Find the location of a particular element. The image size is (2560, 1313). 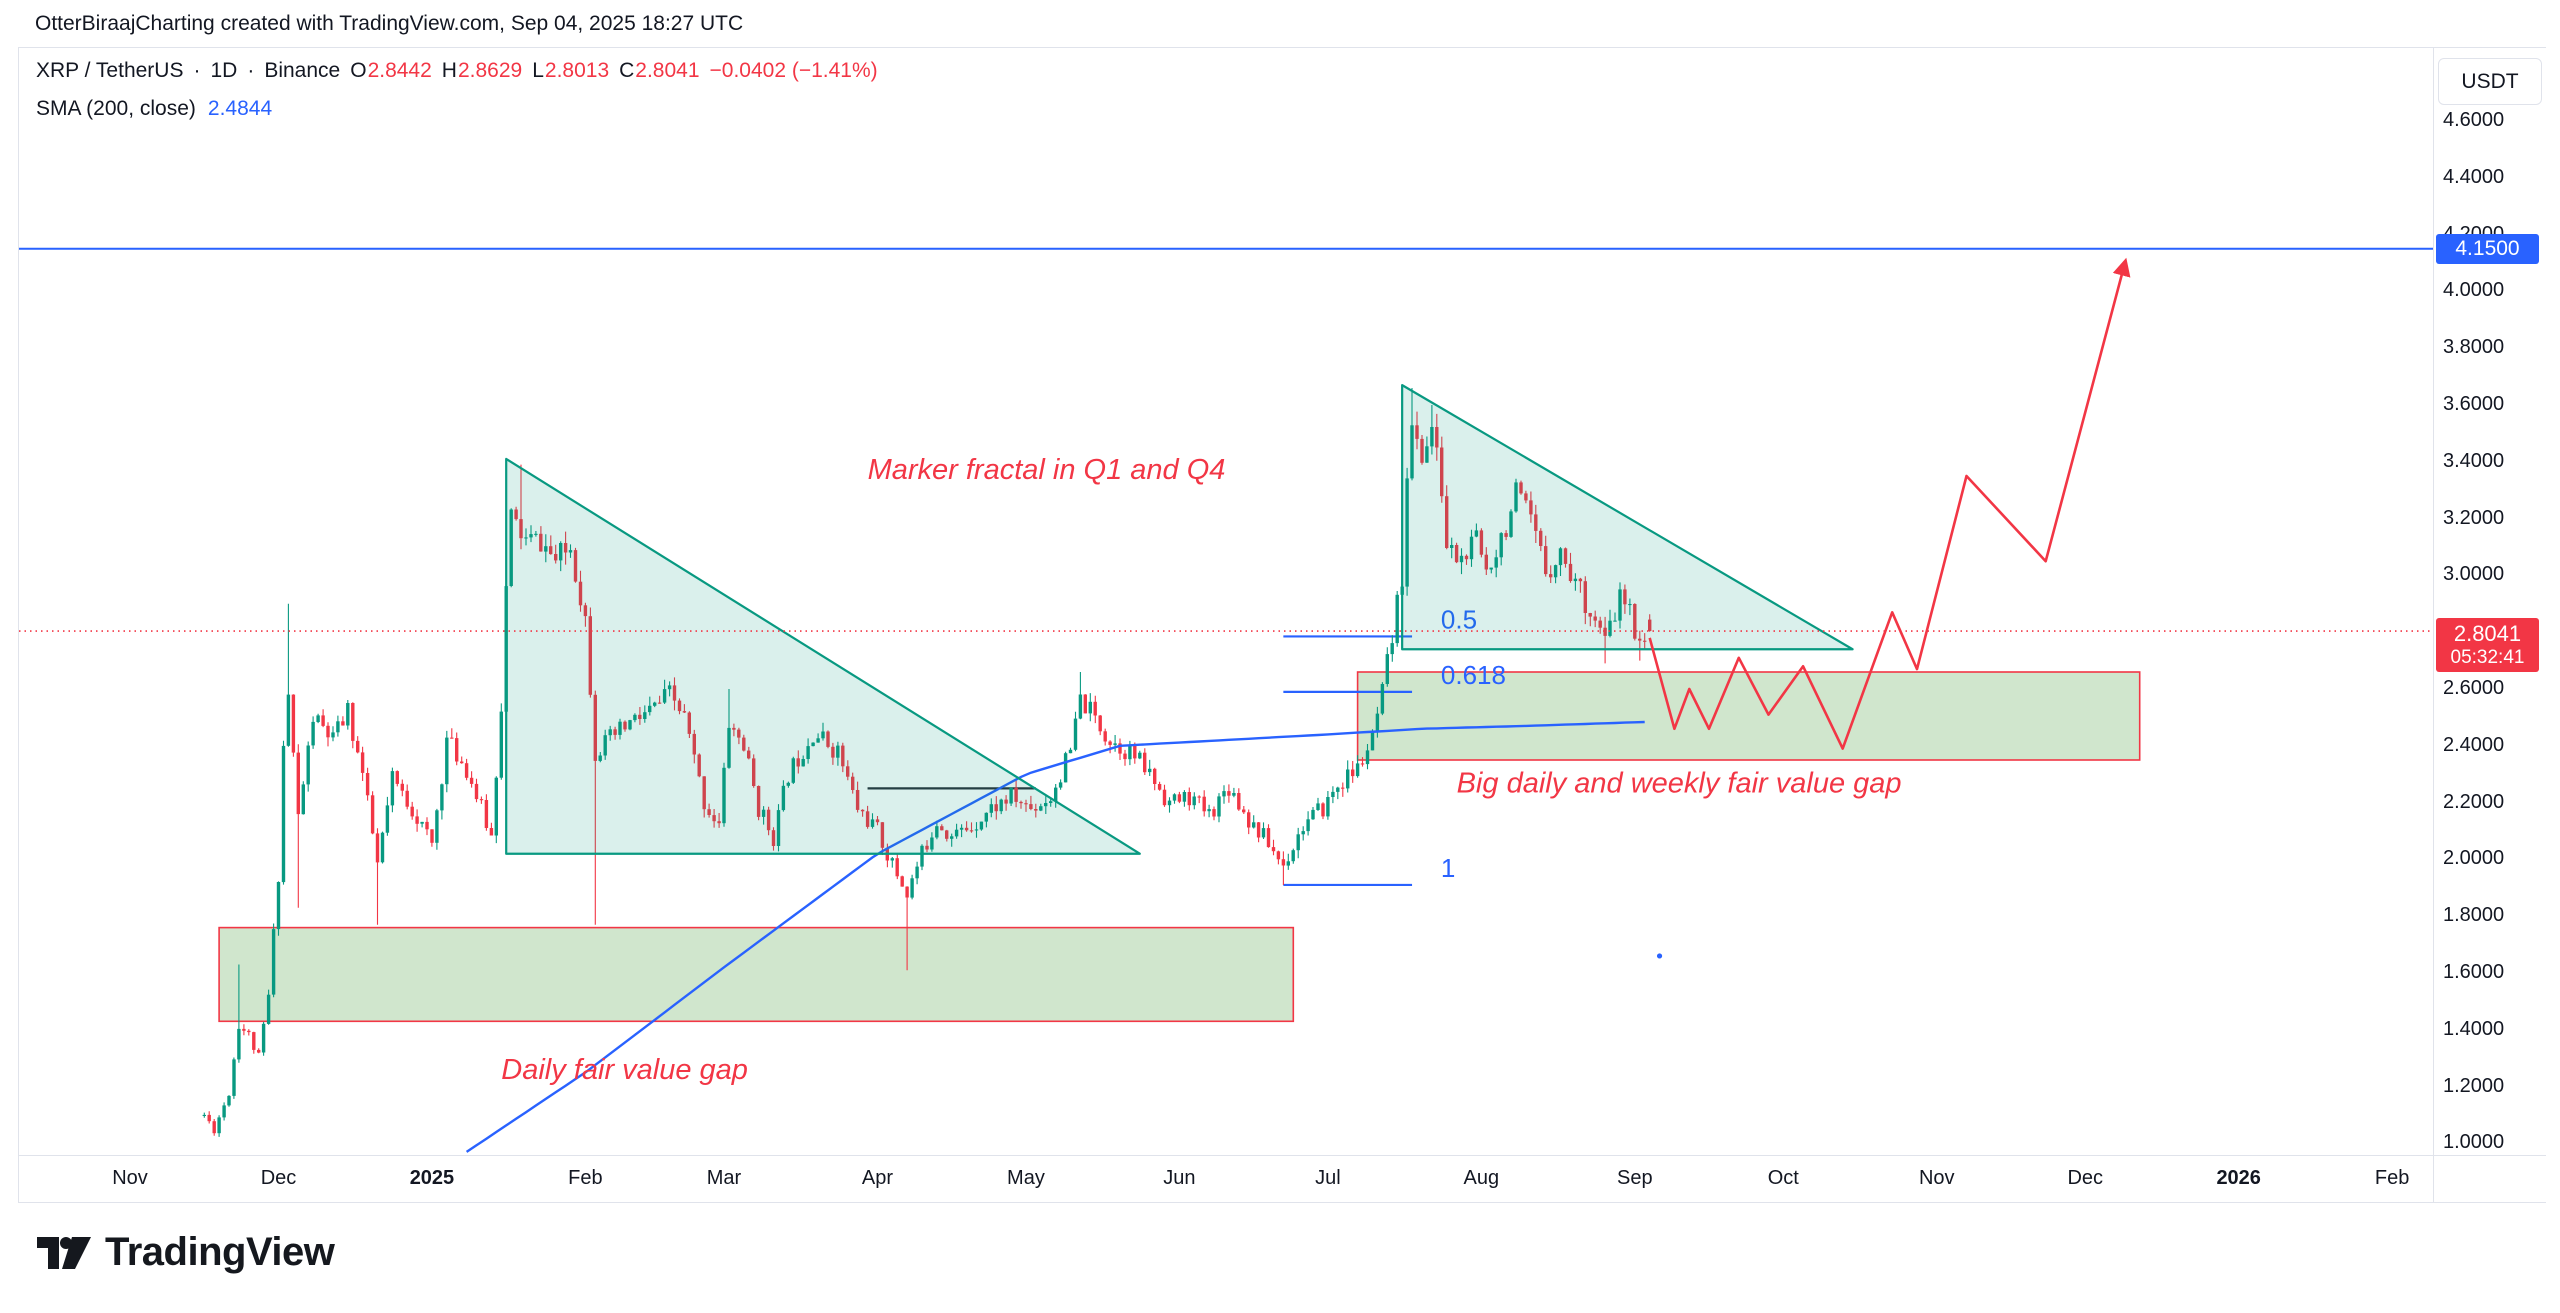

last-price-badge: 2.8041 05:32:41 is located at coordinates (2487, 645).